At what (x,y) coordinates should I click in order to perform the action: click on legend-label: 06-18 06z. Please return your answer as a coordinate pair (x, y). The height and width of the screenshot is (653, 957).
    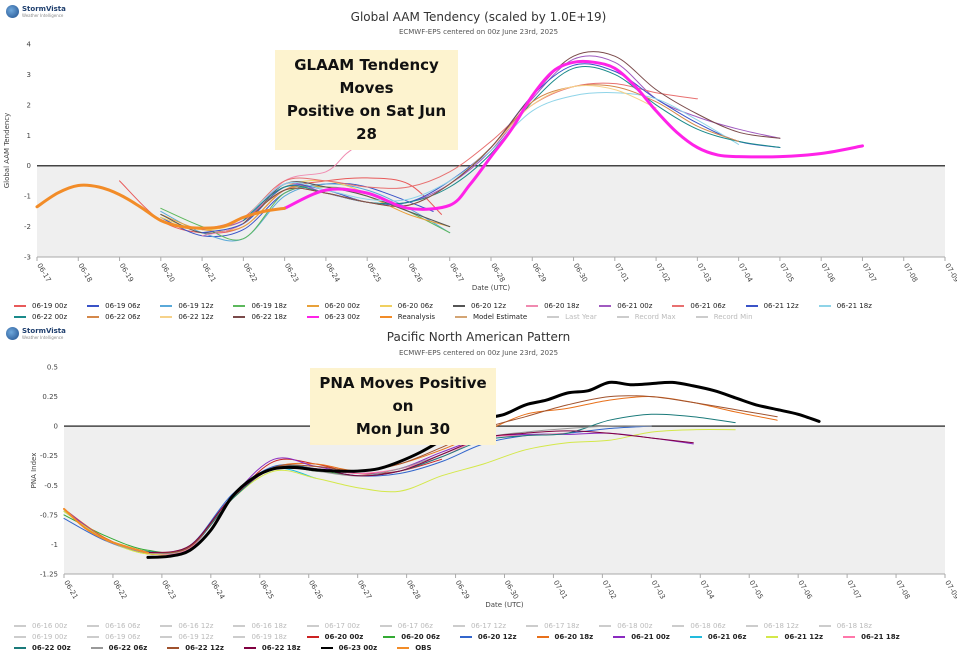
    Looking at the image, I should click on (708, 625).